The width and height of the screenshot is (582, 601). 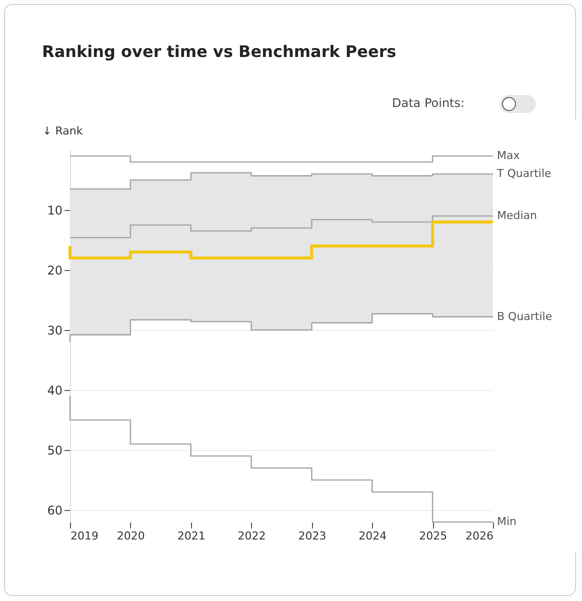 What do you see at coordinates (480, 536) in the screenshot?
I see `x-tick-label: 2026` at bounding box center [480, 536].